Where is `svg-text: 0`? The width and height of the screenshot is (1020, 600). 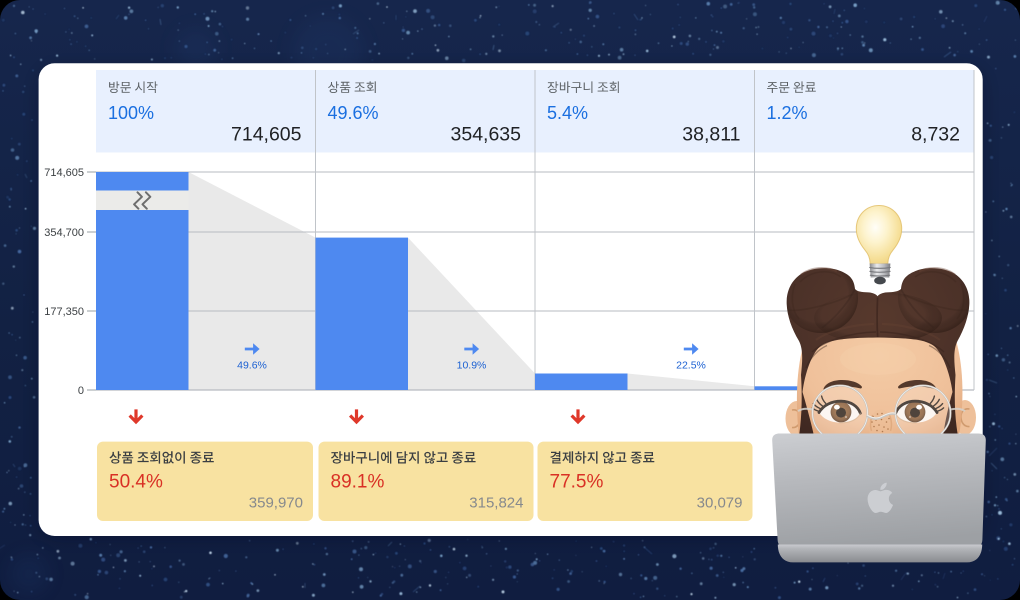 svg-text: 0 is located at coordinates (81, 391).